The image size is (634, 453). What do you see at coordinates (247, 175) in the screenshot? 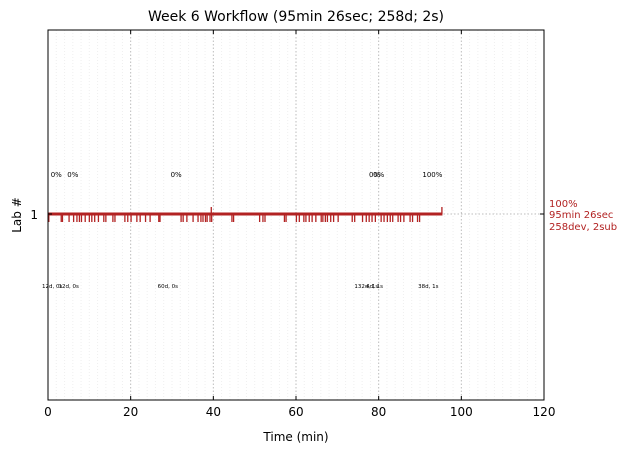
I see `percent-labels: 0% 0% 0% 0%0% 100%` at bounding box center [247, 175].